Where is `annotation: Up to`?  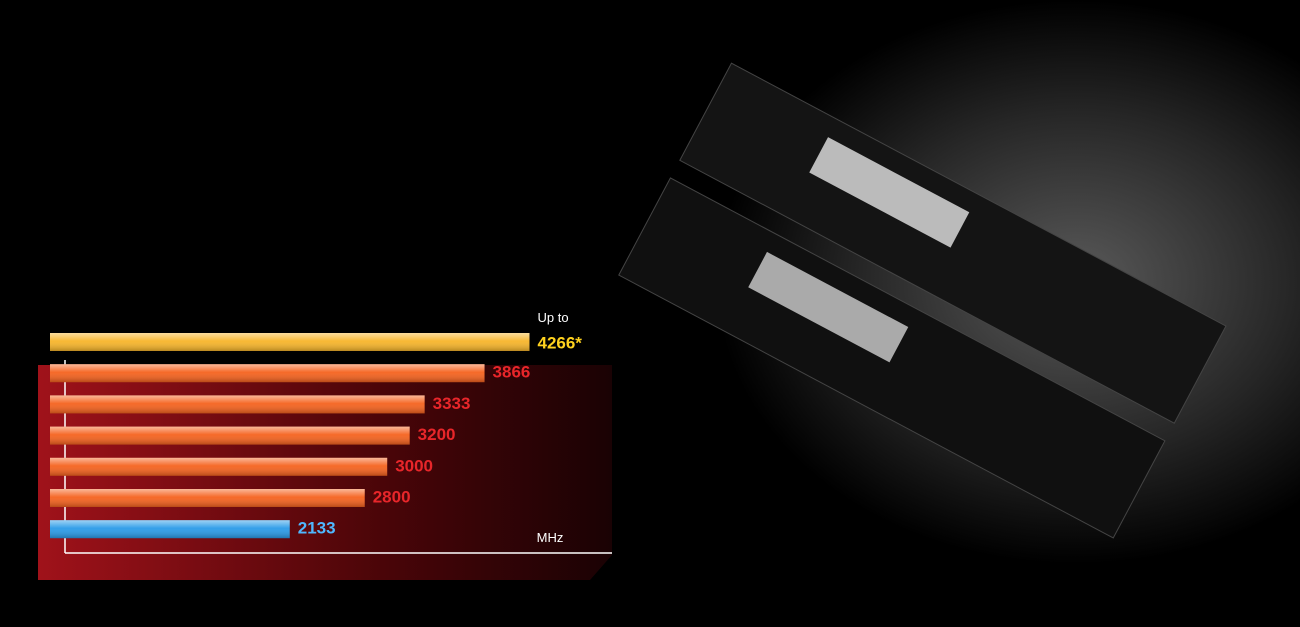 annotation: Up to is located at coordinates (552, 317).